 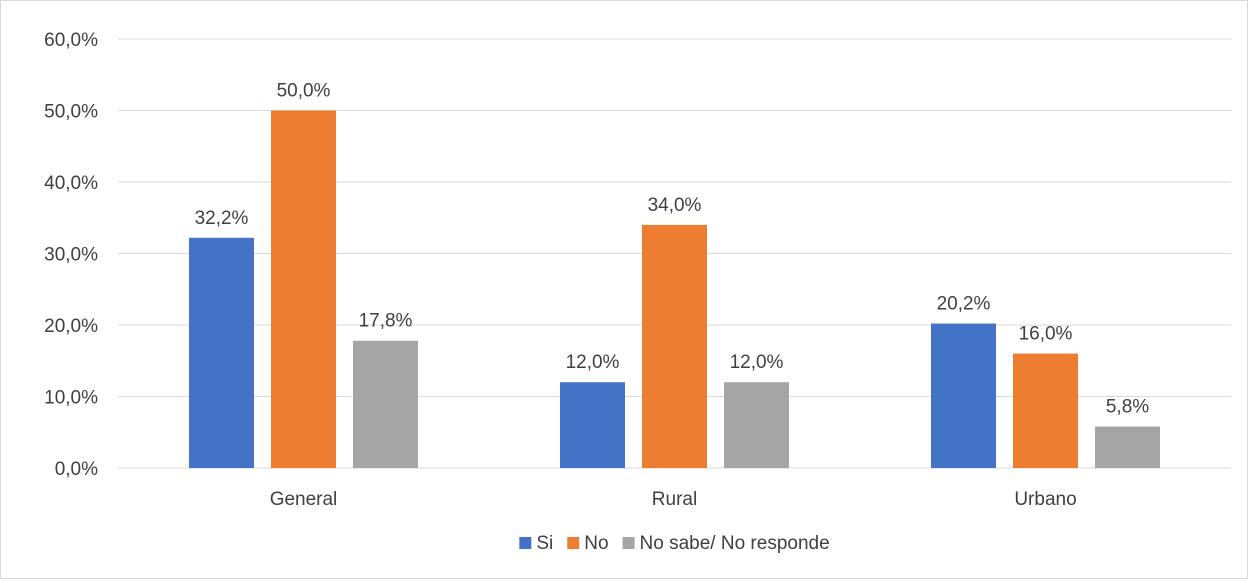 I want to click on bar-si-urbano, so click(x=963, y=395).